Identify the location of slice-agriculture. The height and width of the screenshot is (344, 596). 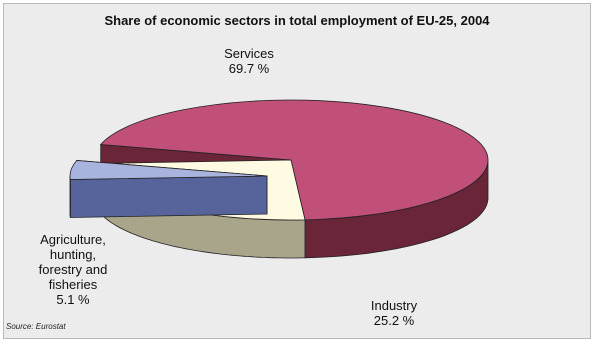
(168, 170).